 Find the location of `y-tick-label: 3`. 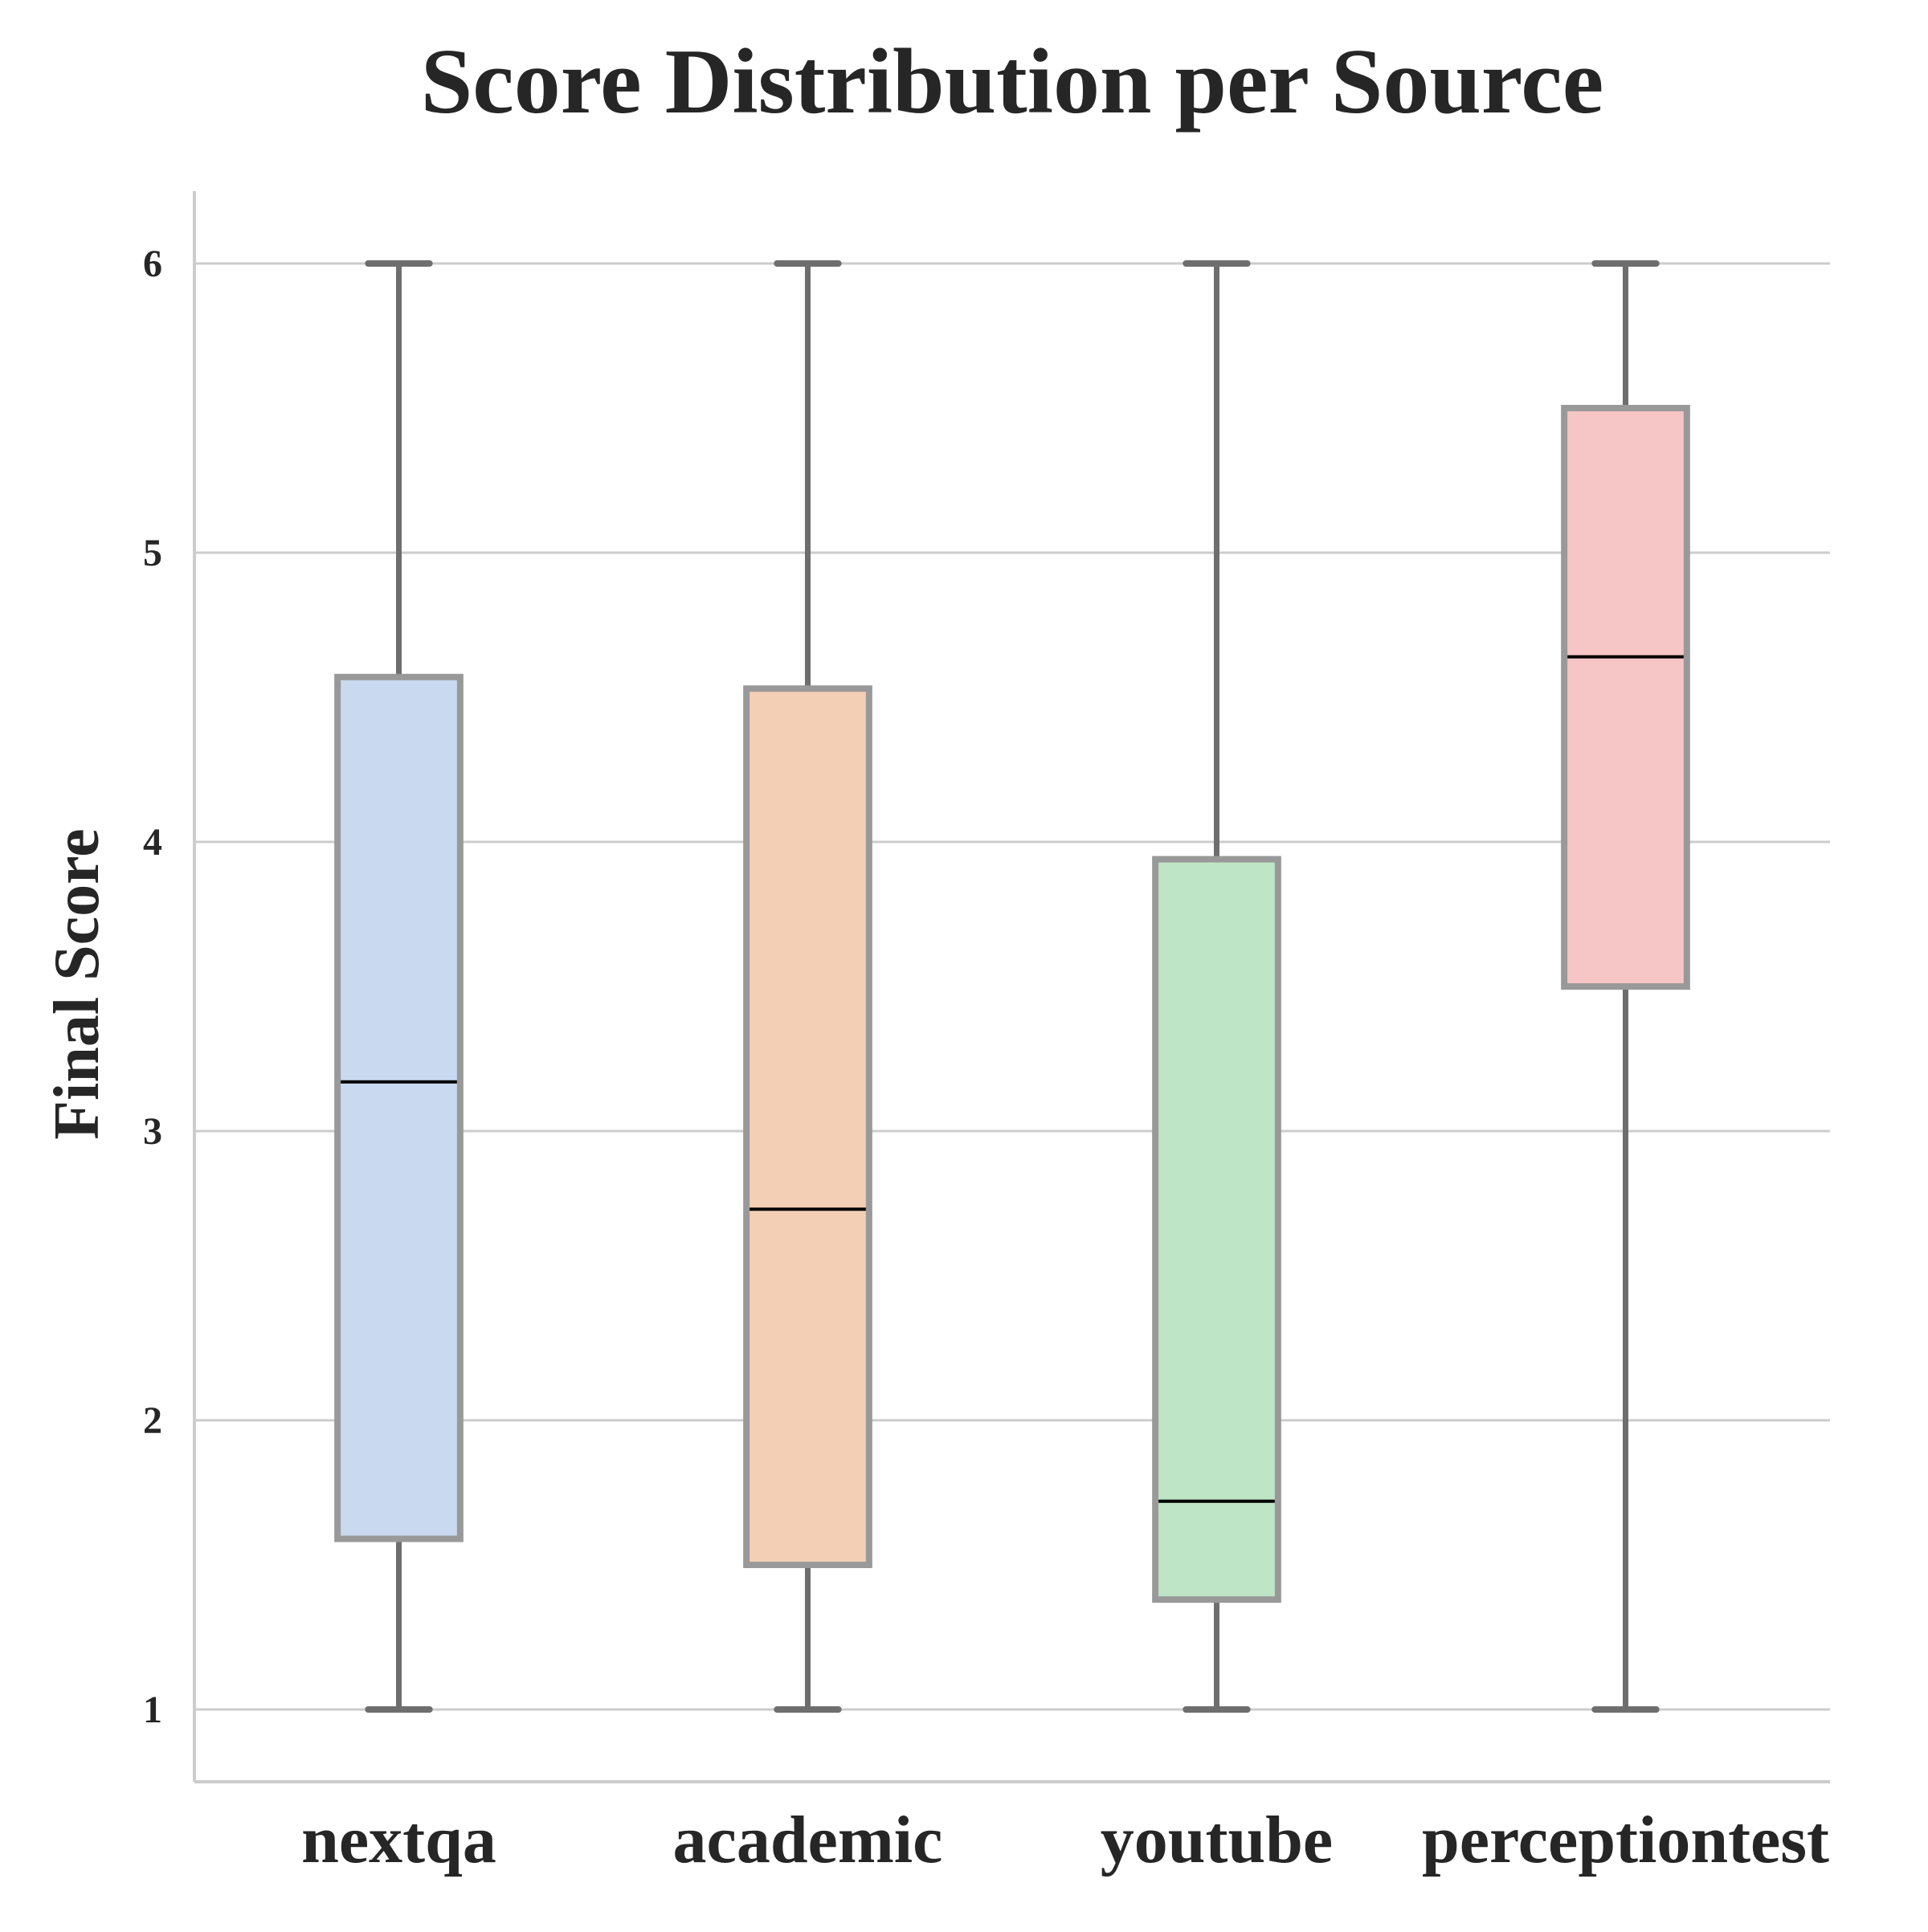

y-tick-label: 3 is located at coordinates (152, 1131).